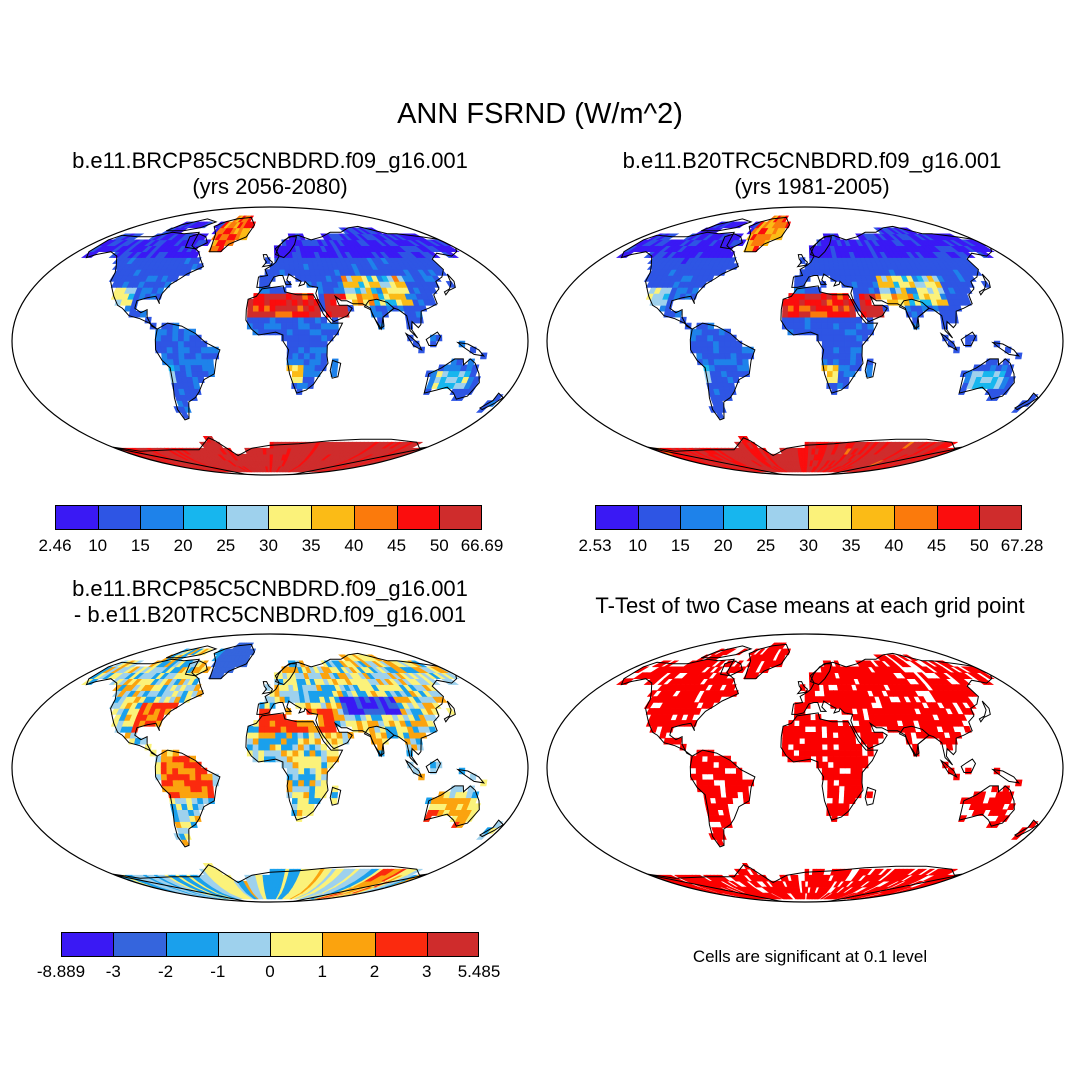 The height and width of the screenshot is (1080, 1080). What do you see at coordinates (192, 225) in the screenshot?
I see `coastline-arcticIs` at bounding box center [192, 225].